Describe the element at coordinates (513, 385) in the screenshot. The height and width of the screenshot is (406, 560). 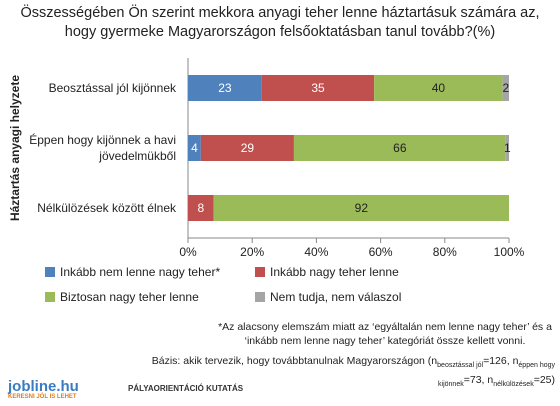
I see `base-note-subscript: nélkülözések` at that location.